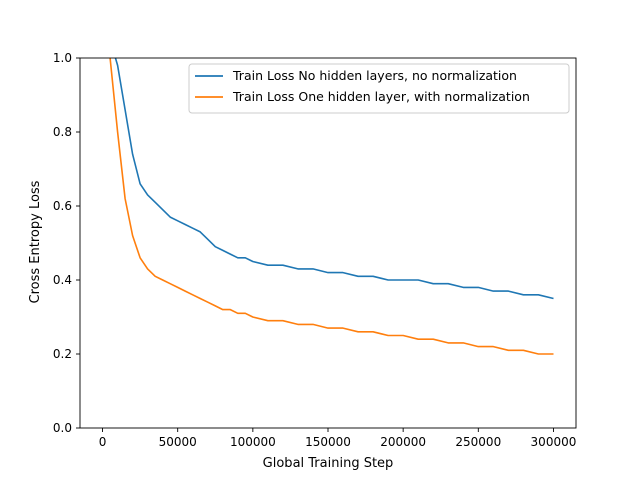 Image resolution: width=640 pixels, height=480 pixels. What do you see at coordinates (62, 206) in the screenshot?
I see `y-tick-label: 0.6` at bounding box center [62, 206].